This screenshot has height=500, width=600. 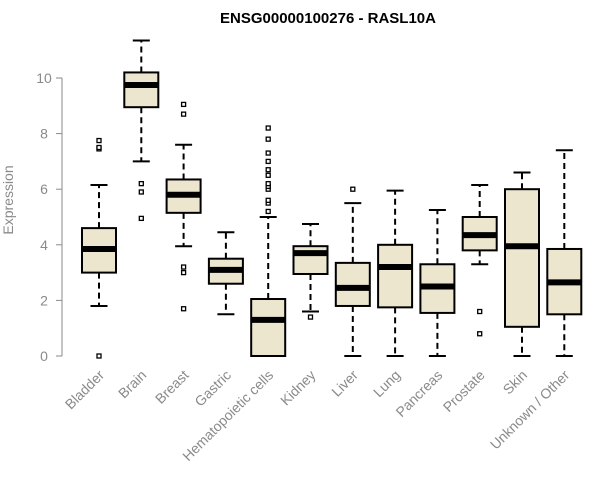 I want to click on x-tick-label: Skin, so click(x=515, y=382).